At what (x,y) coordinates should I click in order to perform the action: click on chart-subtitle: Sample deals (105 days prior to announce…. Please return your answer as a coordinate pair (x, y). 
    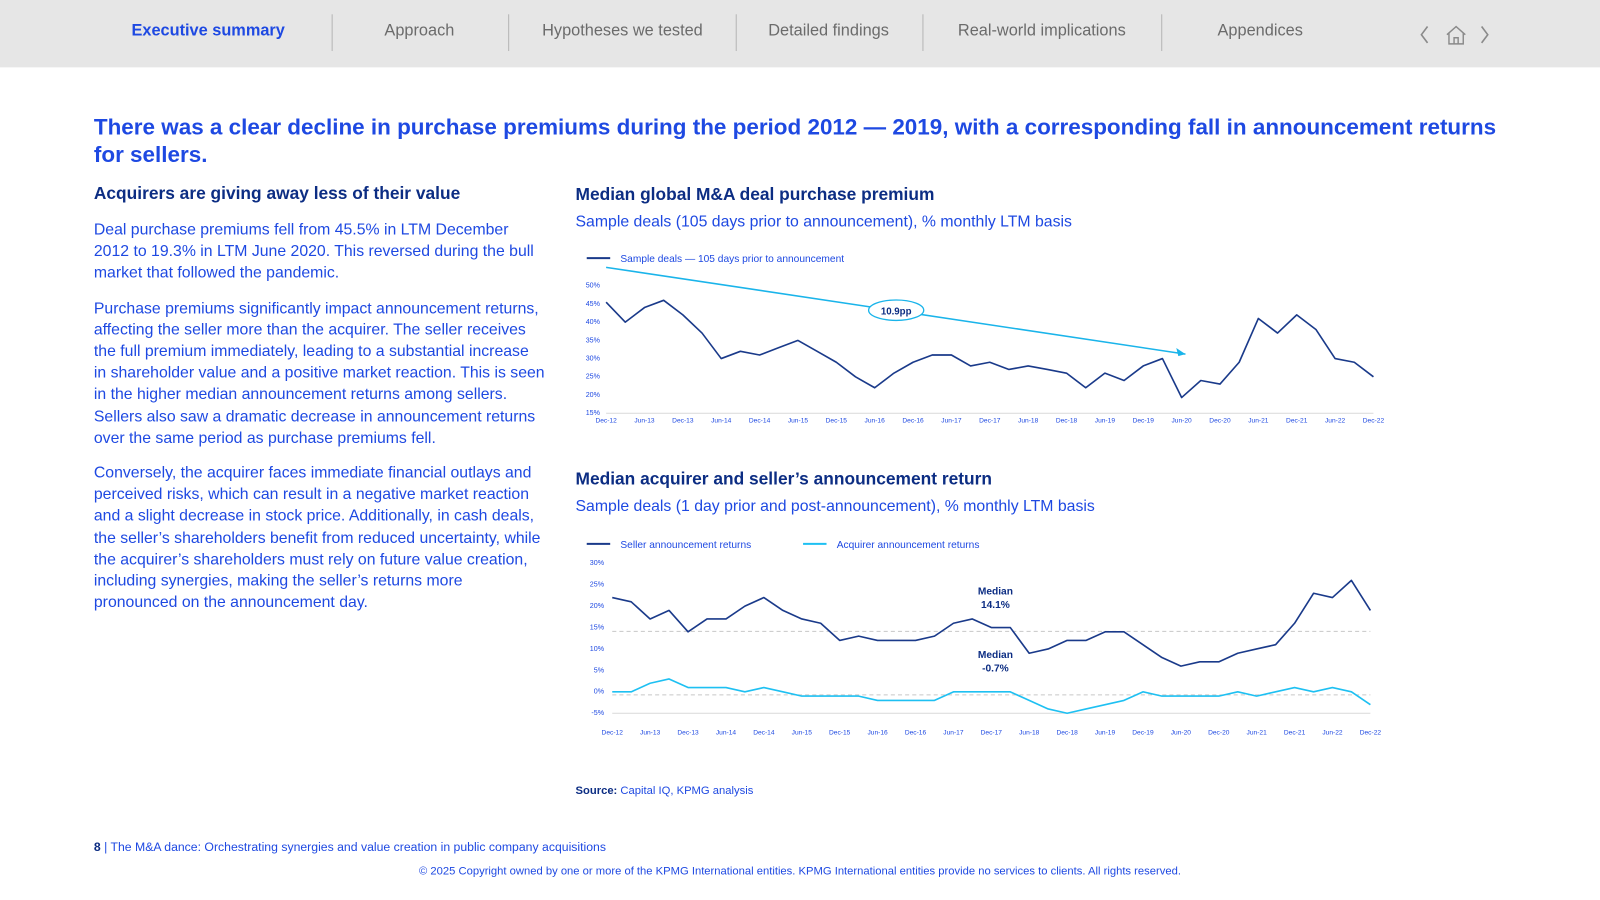
    Looking at the image, I should click on (823, 222).